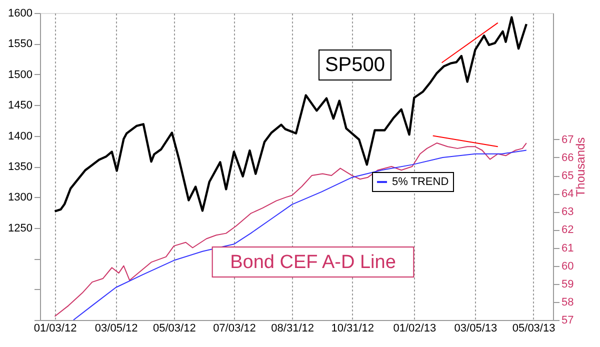 The image size is (600, 347). Describe the element at coordinates (476, 328) in the screenshot. I see `x-tick-label: 03/05/13` at that location.